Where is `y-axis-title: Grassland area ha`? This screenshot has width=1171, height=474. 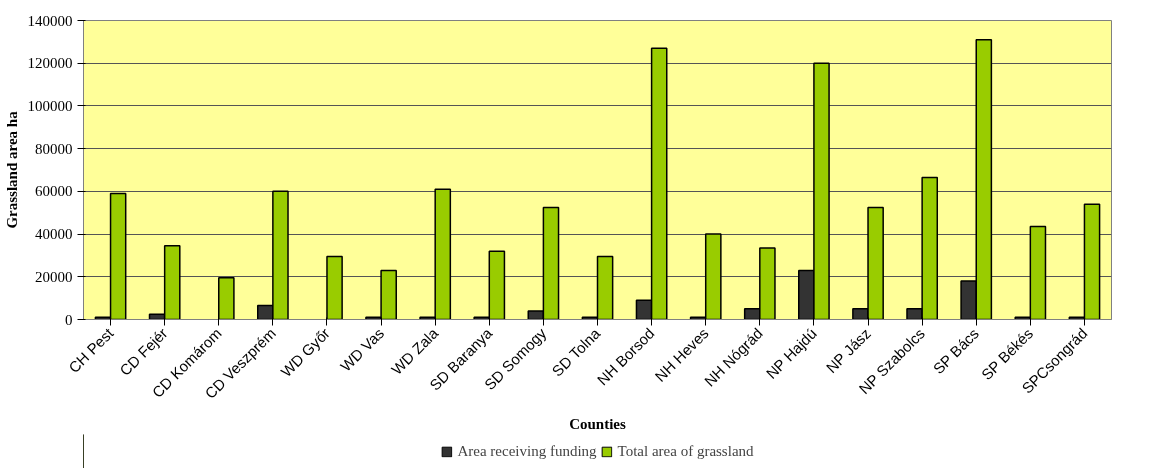
y-axis-title: Grassland area ha is located at coordinates (11, 169).